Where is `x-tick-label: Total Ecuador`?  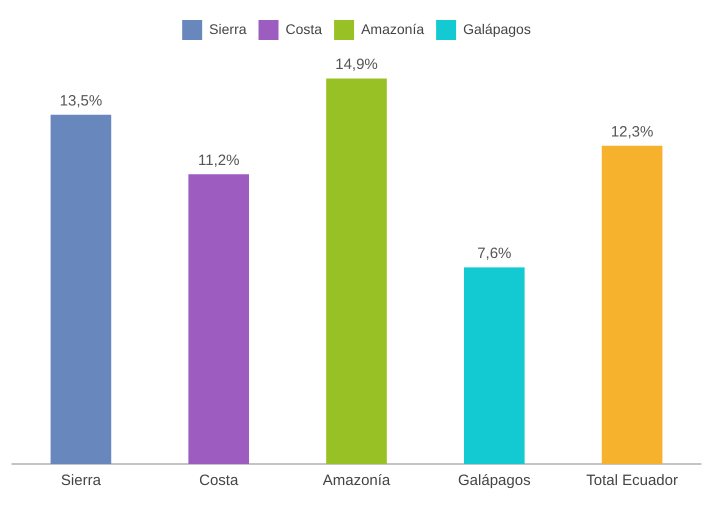
x-tick-label: Total Ecuador is located at coordinates (632, 481).